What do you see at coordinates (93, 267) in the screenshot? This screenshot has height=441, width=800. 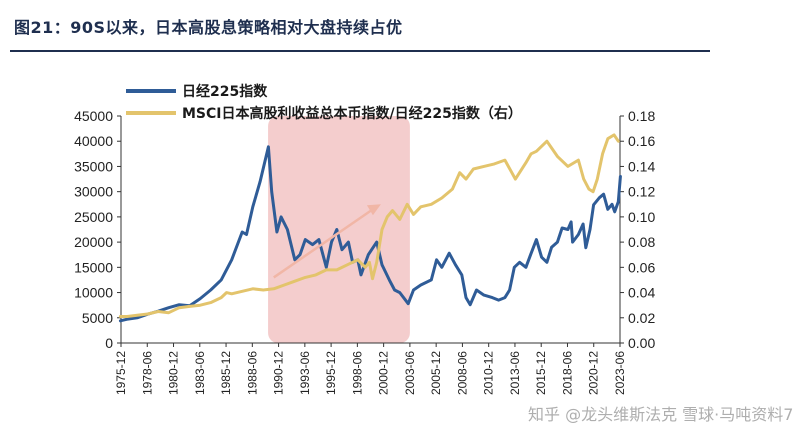 I see `left-tick-label: 15000` at bounding box center [93, 267].